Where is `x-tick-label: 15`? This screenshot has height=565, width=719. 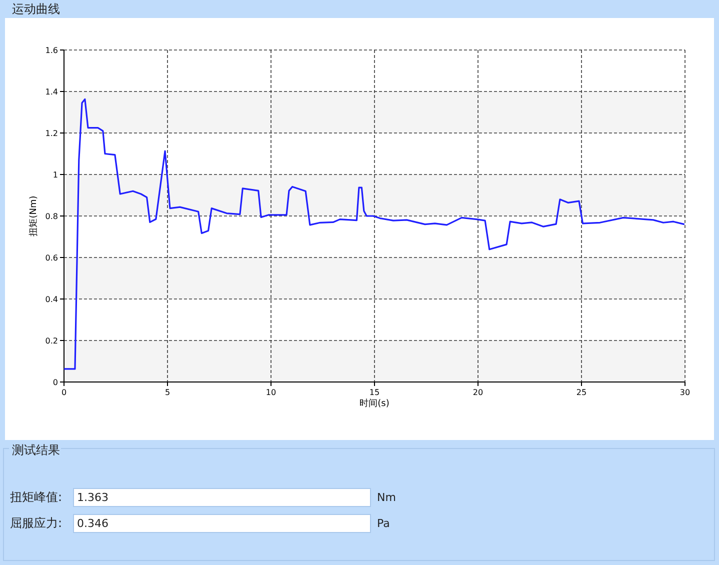 x-tick-label: 15 is located at coordinates (374, 392).